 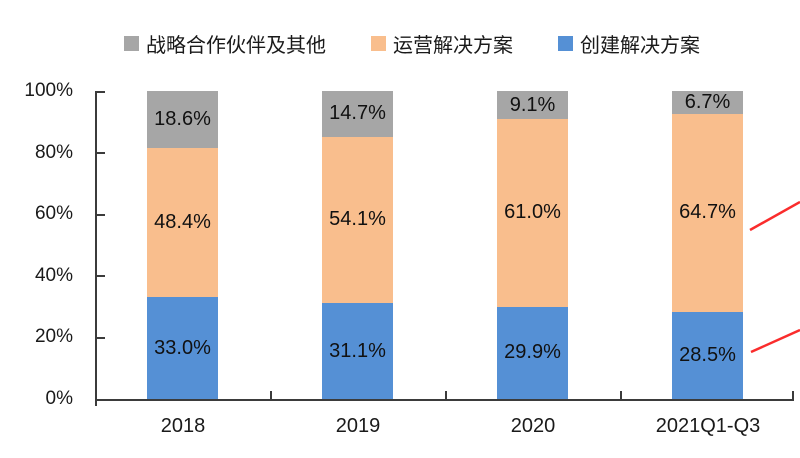 I want to click on segment-strategic-partners-other: 9.1%, so click(x=532, y=105).